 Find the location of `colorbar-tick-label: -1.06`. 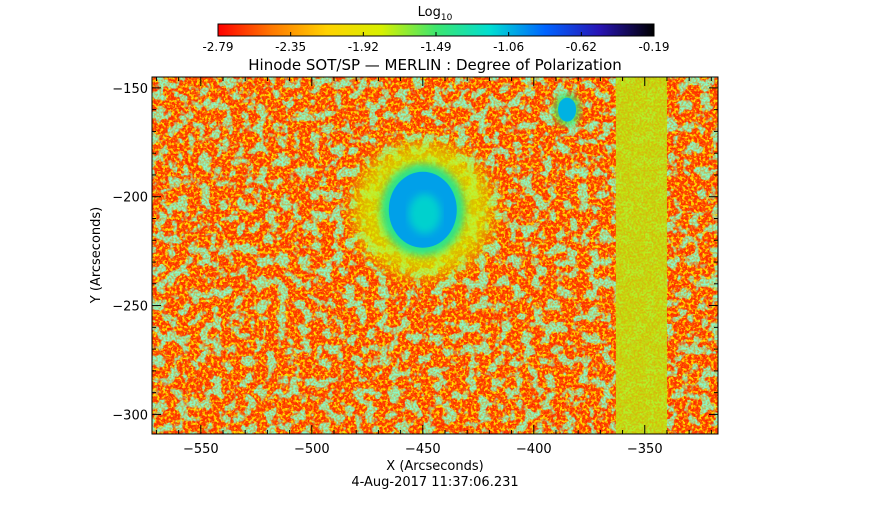

colorbar-tick-label: -1.06 is located at coordinates (508, 47).